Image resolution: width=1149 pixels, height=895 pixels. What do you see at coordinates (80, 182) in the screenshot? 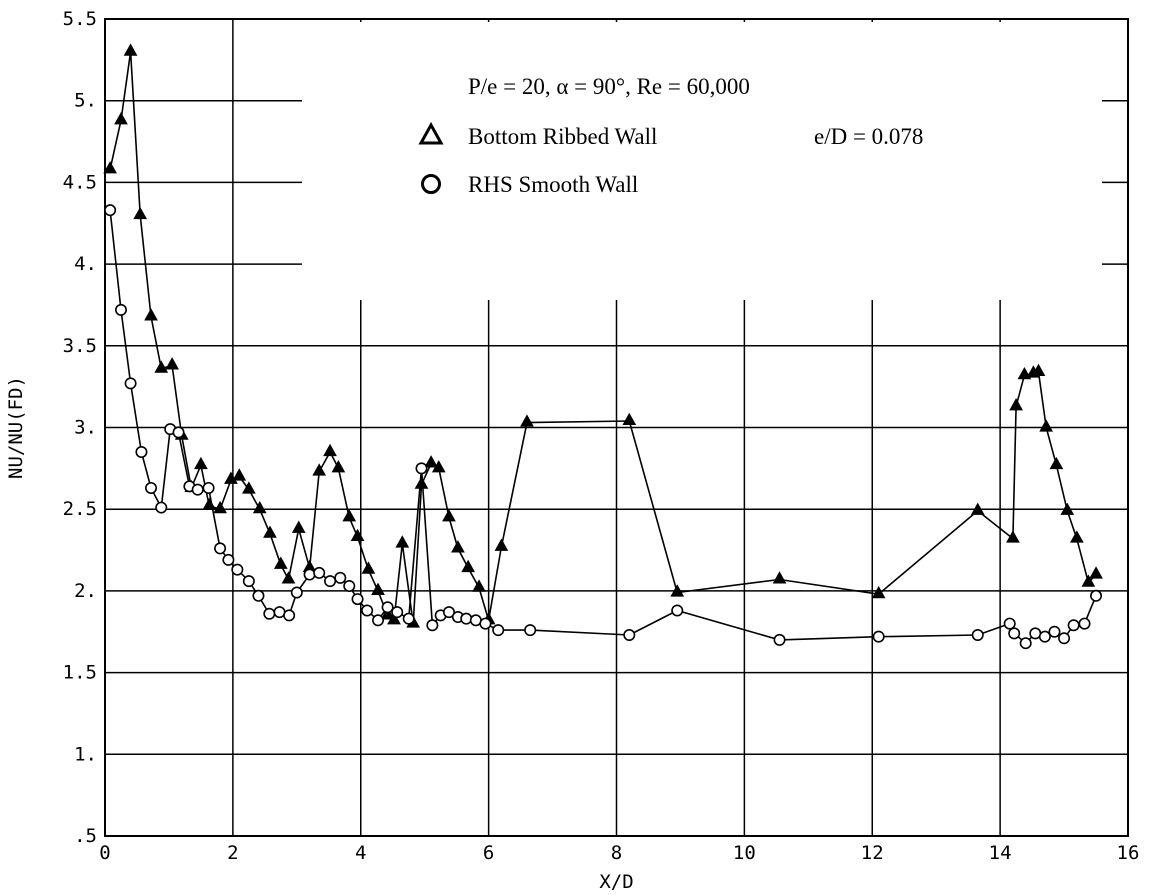
I see `y-tick-label: 4.5` at bounding box center [80, 182].